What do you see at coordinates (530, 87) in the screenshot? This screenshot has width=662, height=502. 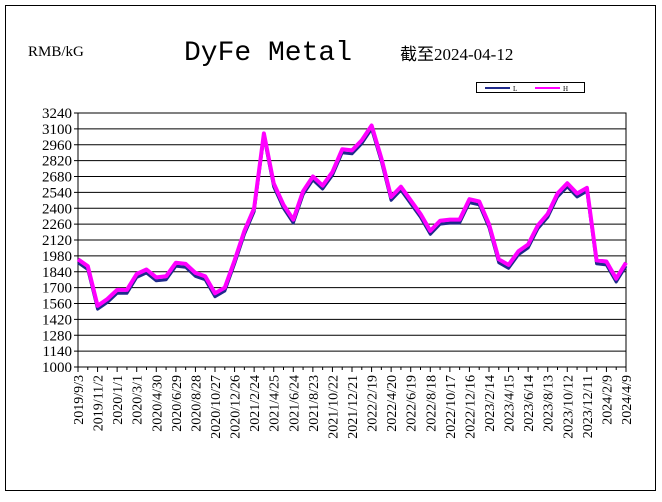 I see `legend` at bounding box center [530, 87].